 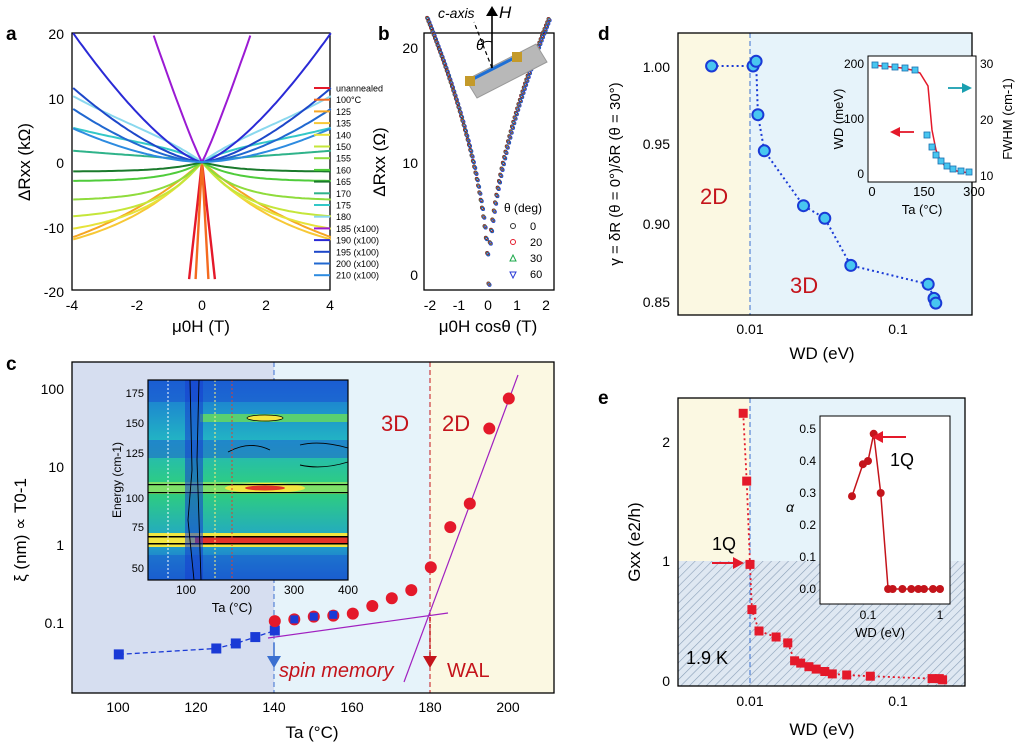 What do you see at coordinates (430, 662) in the screenshot?
I see `wal-arrow-icon` at bounding box center [430, 662].